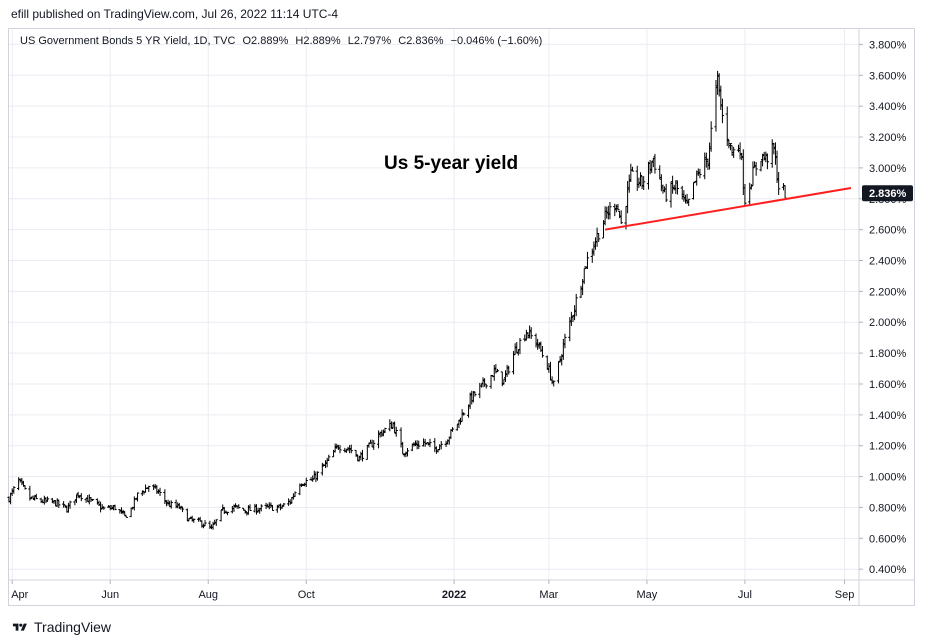 This screenshot has width=927, height=644. Describe the element at coordinates (888, 447) in the screenshot. I see `y-tick-label: 1.200%` at that location.